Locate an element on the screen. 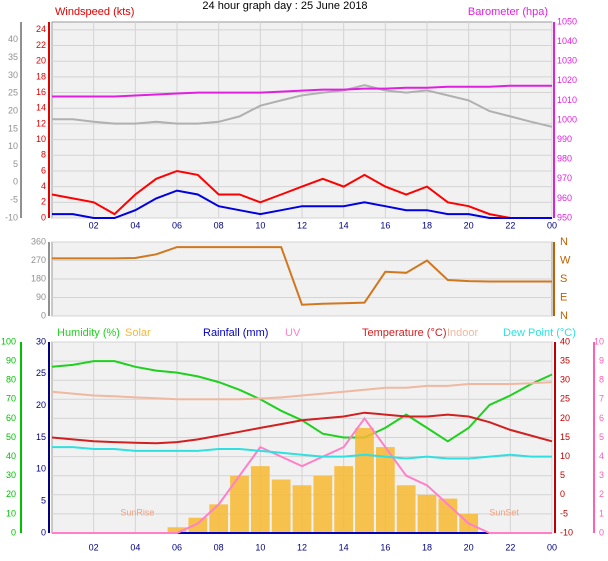  y-tick-label: 35 is located at coordinates (565, 360).